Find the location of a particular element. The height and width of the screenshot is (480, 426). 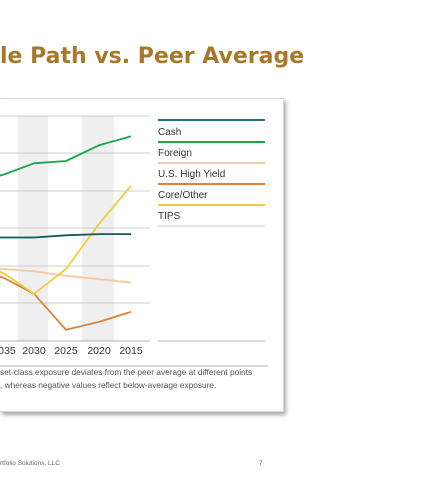

legend-label: Foreign is located at coordinates (175, 153).